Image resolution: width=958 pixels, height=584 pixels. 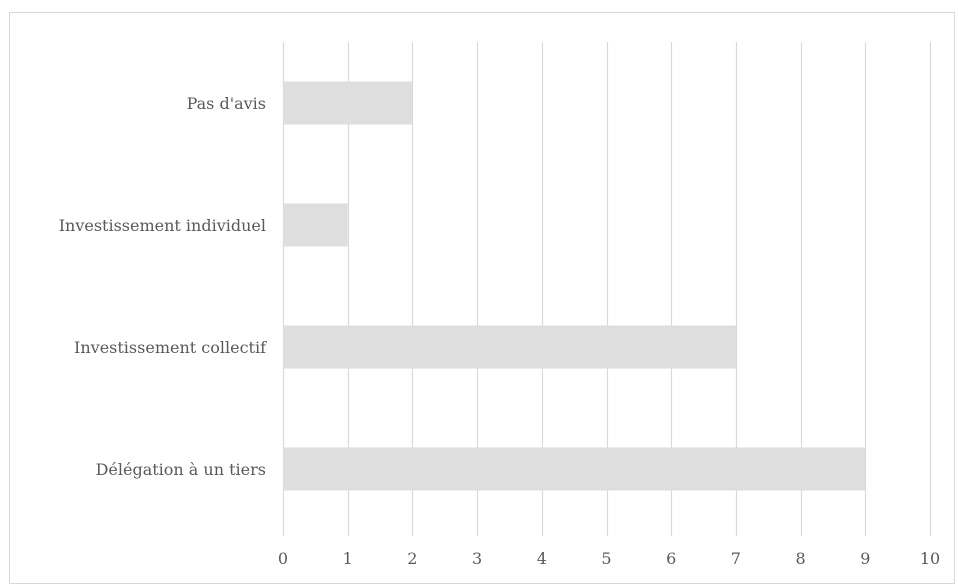 What do you see at coordinates (606, 558) in the screenshot?
I see `x-tick-label: 5` at bounding box center [606, 558].